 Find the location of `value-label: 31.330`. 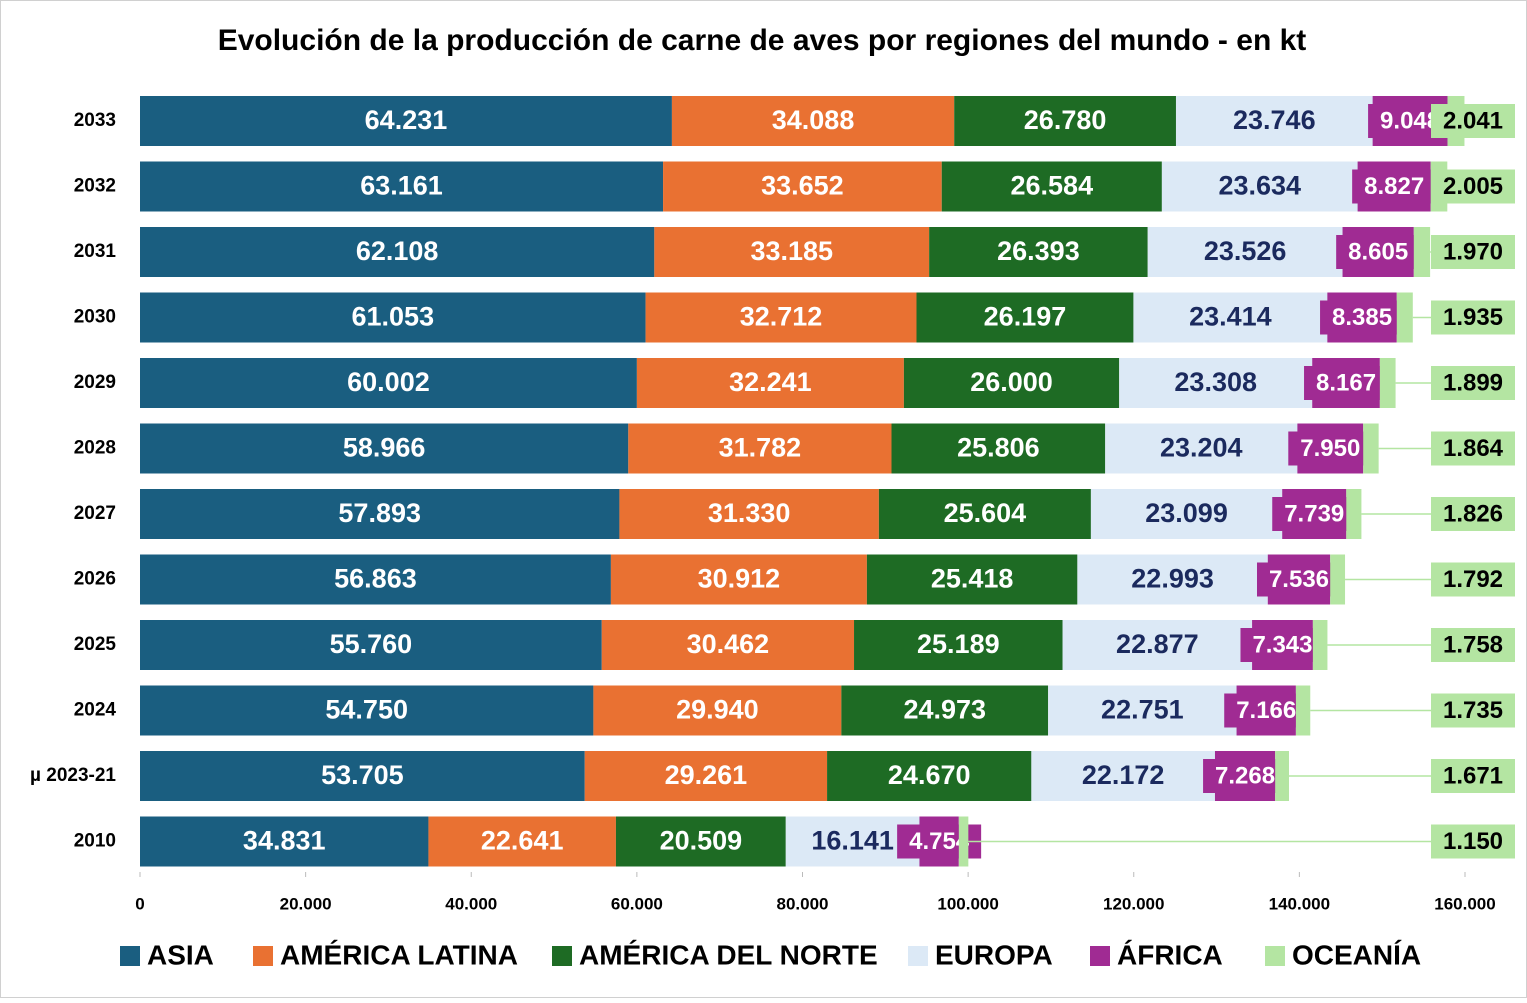

value-label: 31.330 is located at coordinates (749, 513).